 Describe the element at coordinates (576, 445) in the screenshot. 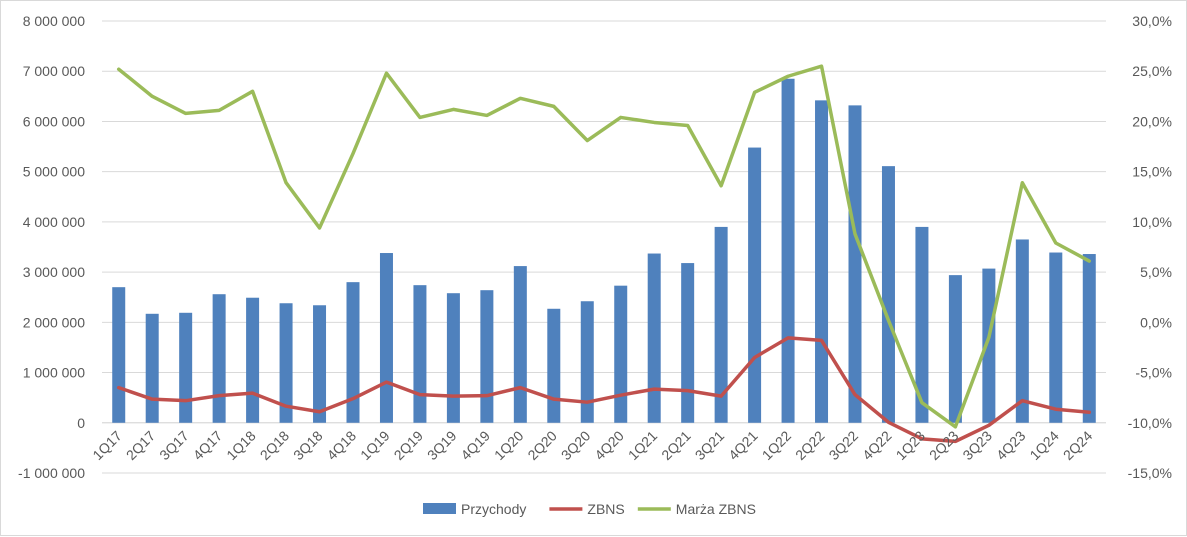

I see `x-tick-label: 3Q20` at that location.